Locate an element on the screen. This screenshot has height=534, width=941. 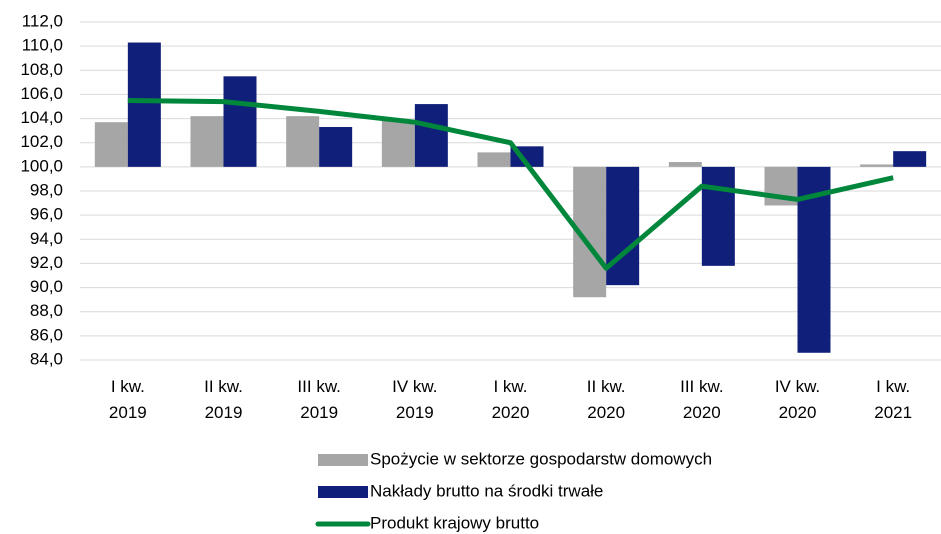
y-tick-label: 102,0 is located at coordinates (41, 141).